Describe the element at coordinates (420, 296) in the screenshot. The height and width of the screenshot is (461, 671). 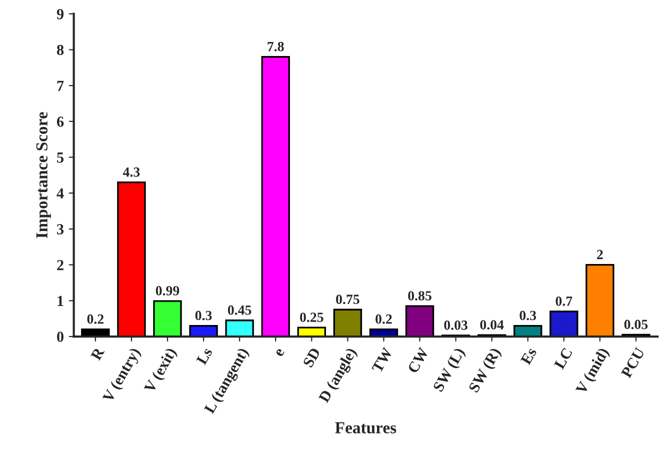
I see `data-label: 0.85` at that location.